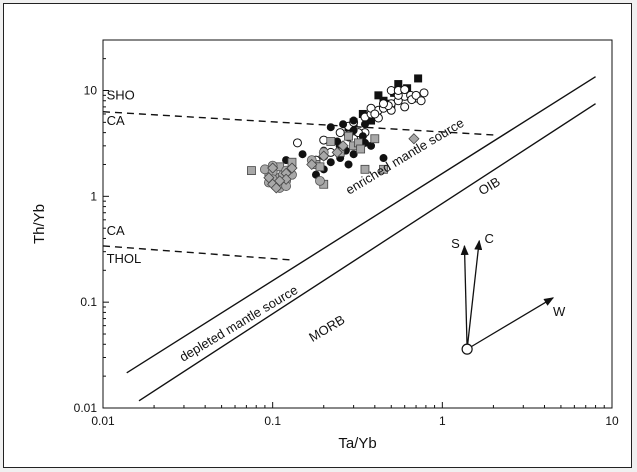 This screenshot has width=637, height=472. What do you see at coordinates (559, 311) in the screenshot?
I see `vector-label-w: W` at bounding box center [559, 311].